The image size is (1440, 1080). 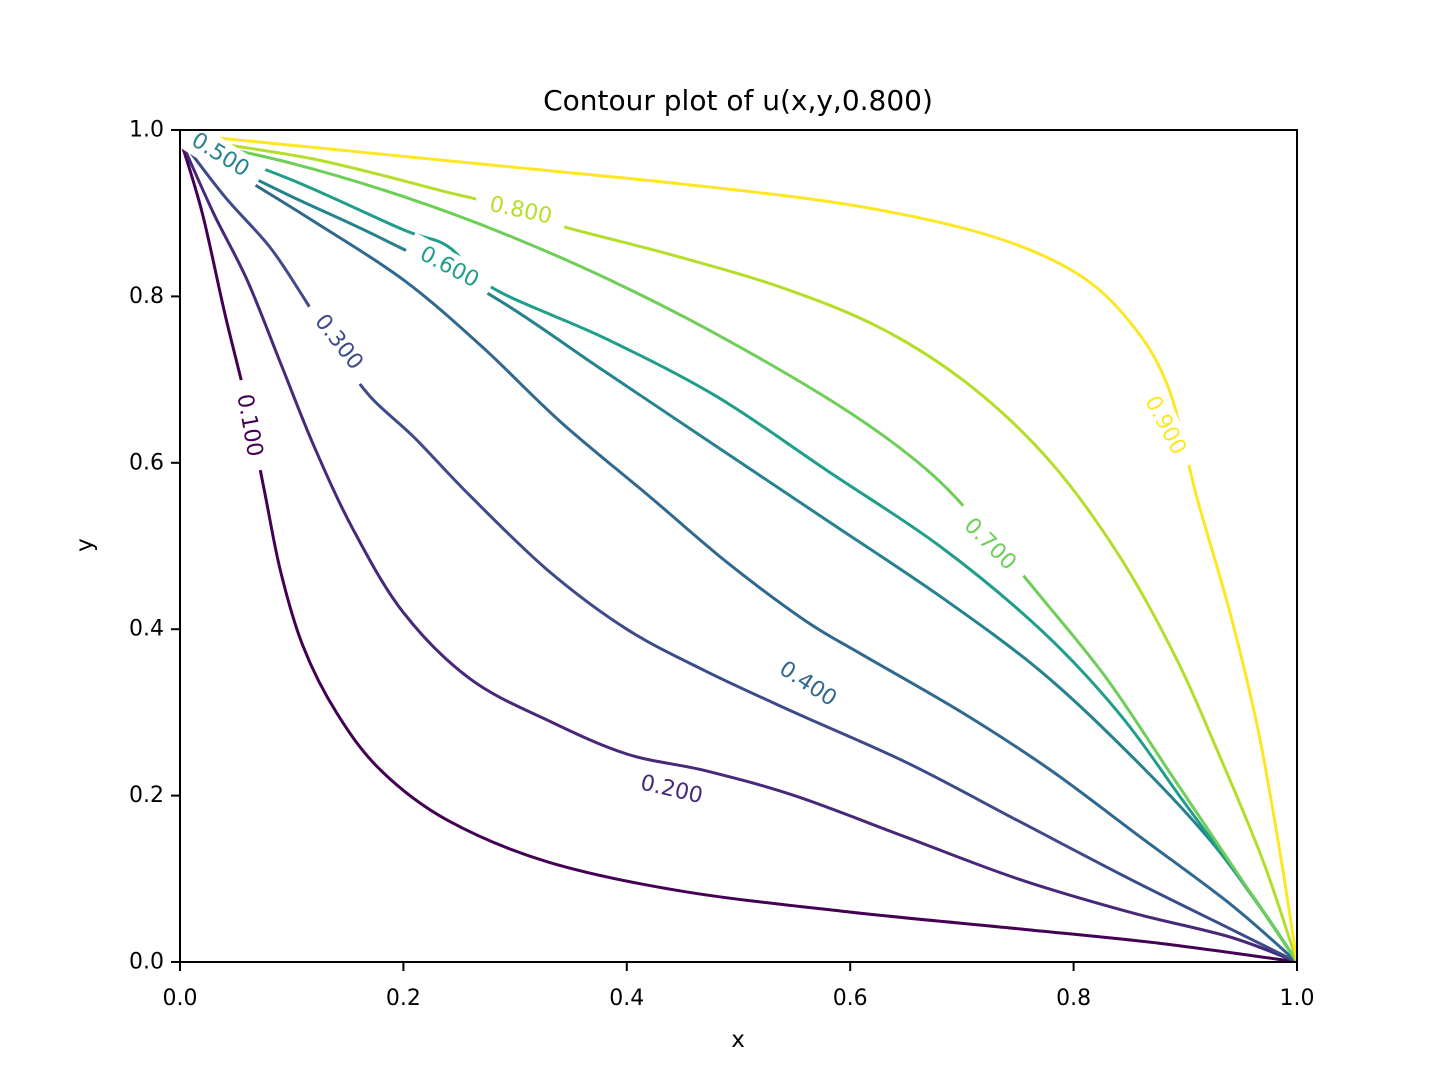 I want to click on y-tick-label: 0.2, so click(x=146, y=795).